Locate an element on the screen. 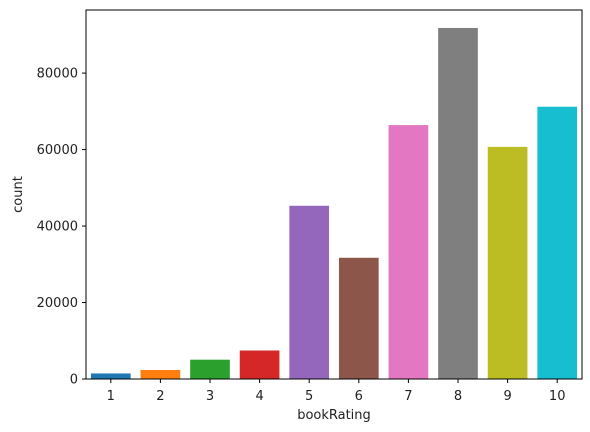  x-tick-label: 4 is located at coordinates (259, 396).